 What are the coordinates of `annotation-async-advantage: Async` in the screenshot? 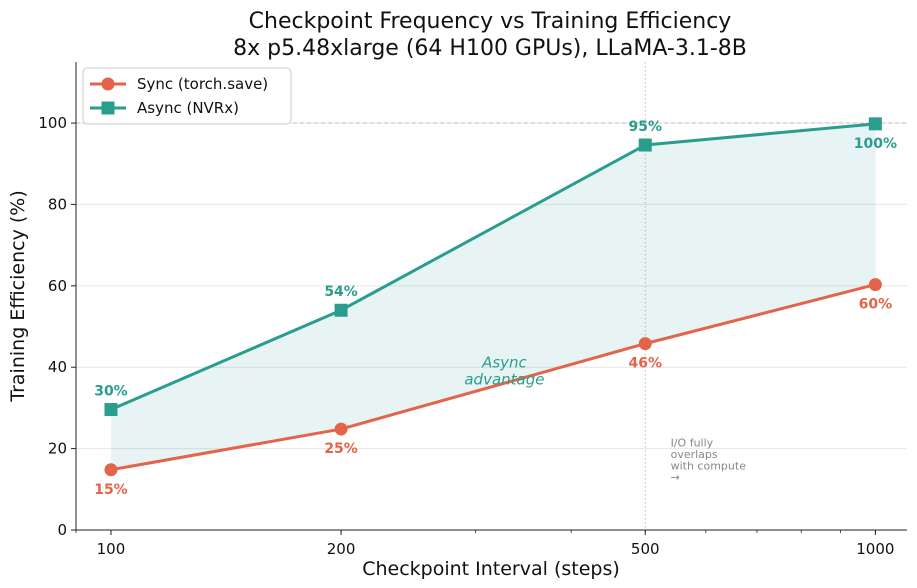 It's located at (504, 362).